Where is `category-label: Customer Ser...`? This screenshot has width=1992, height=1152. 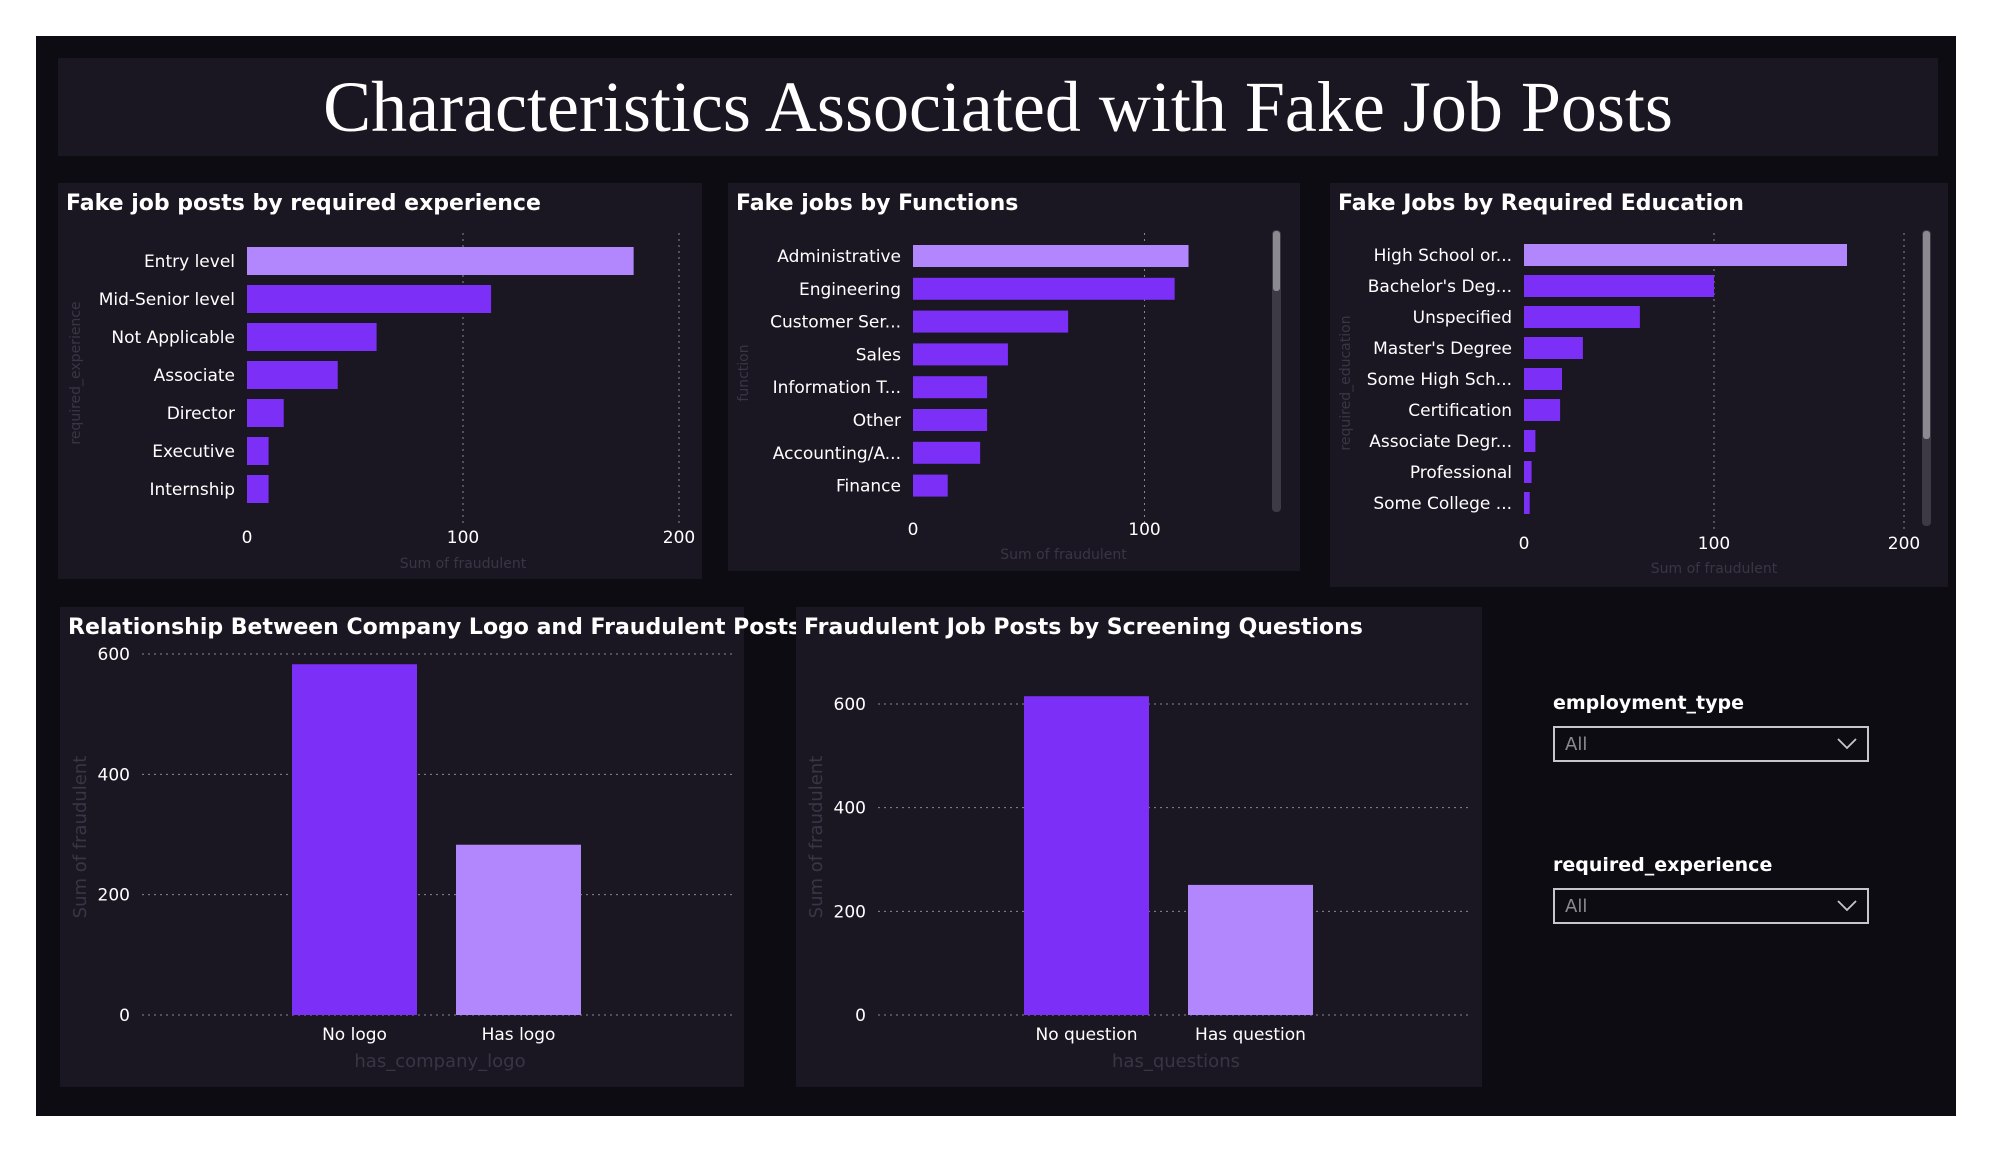 category-label: Customer Ser... is located at coordinates (835, 323).